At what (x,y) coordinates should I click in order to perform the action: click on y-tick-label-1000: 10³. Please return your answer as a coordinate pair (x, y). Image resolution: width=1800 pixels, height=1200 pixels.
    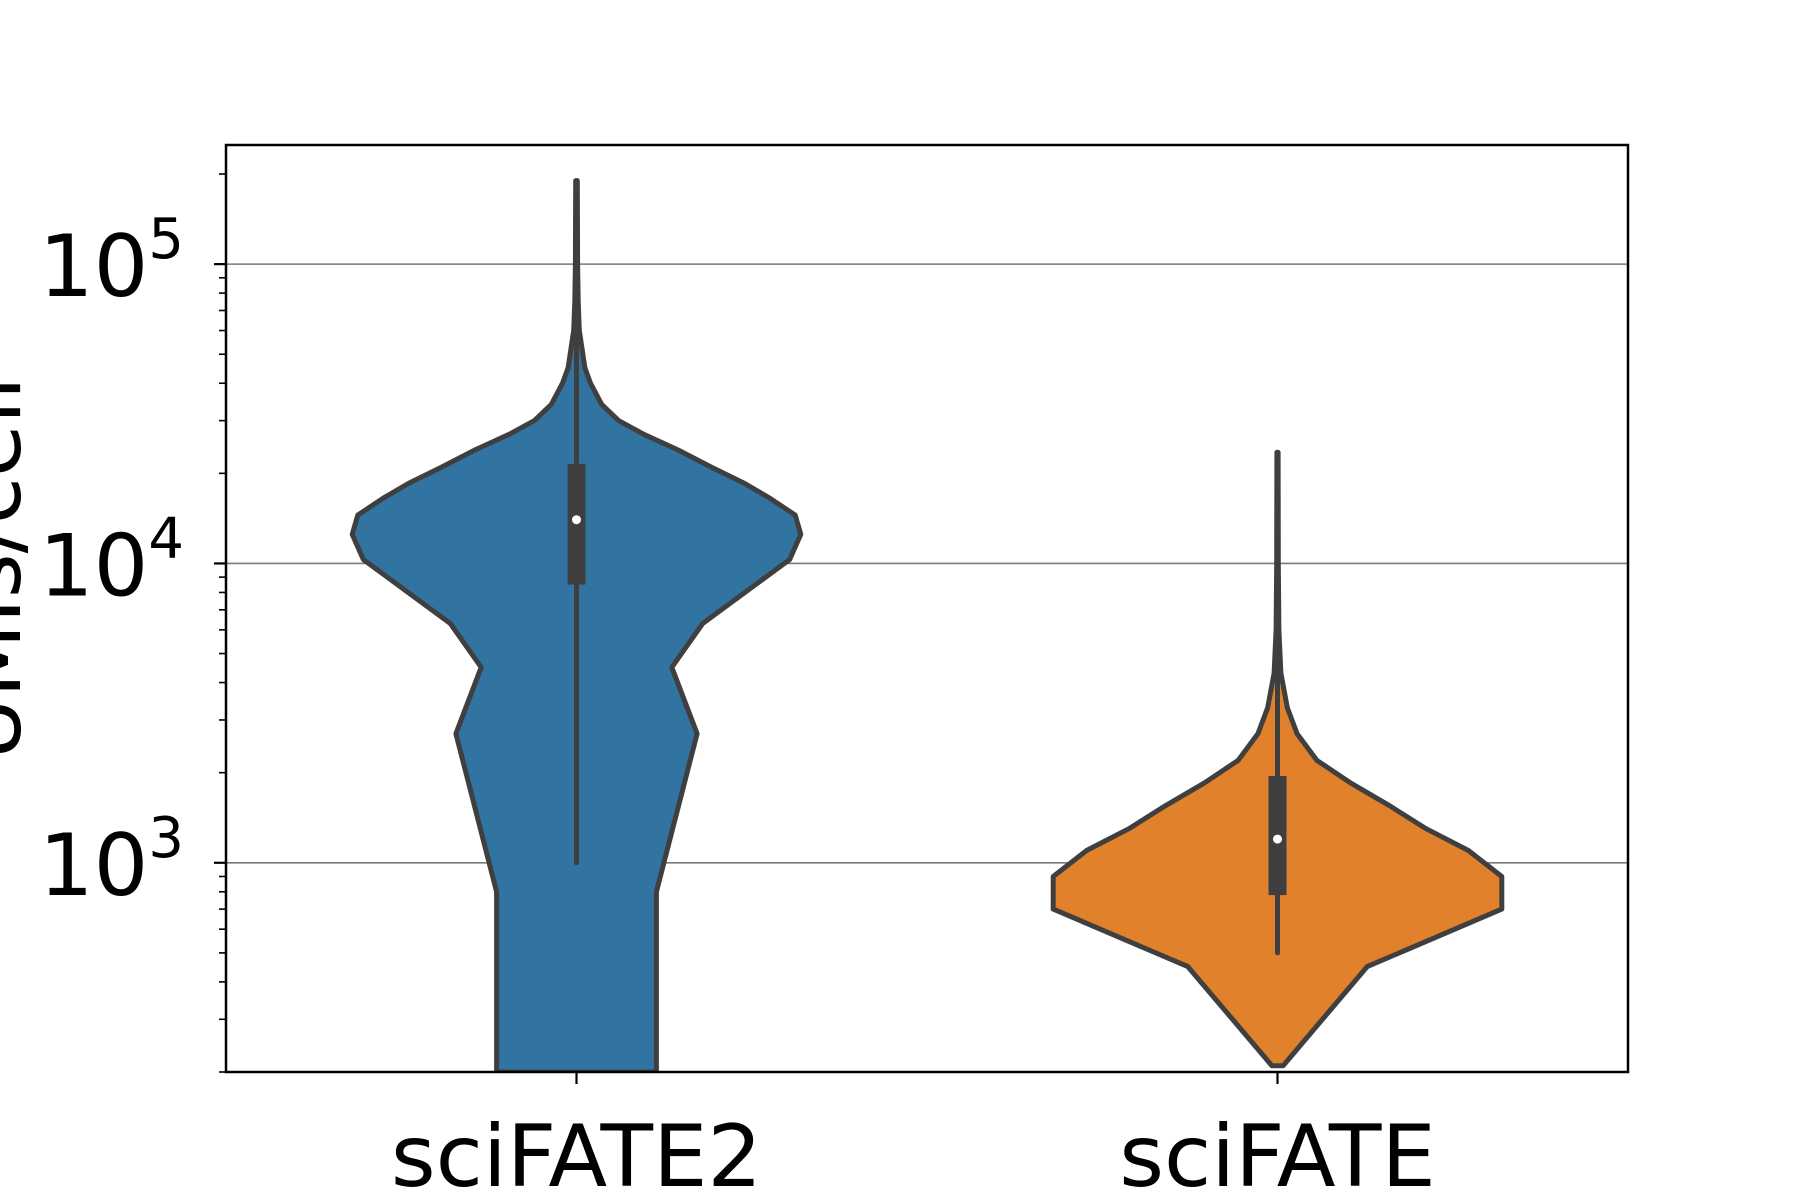
    Looking at the image, I should click on (111, 861).